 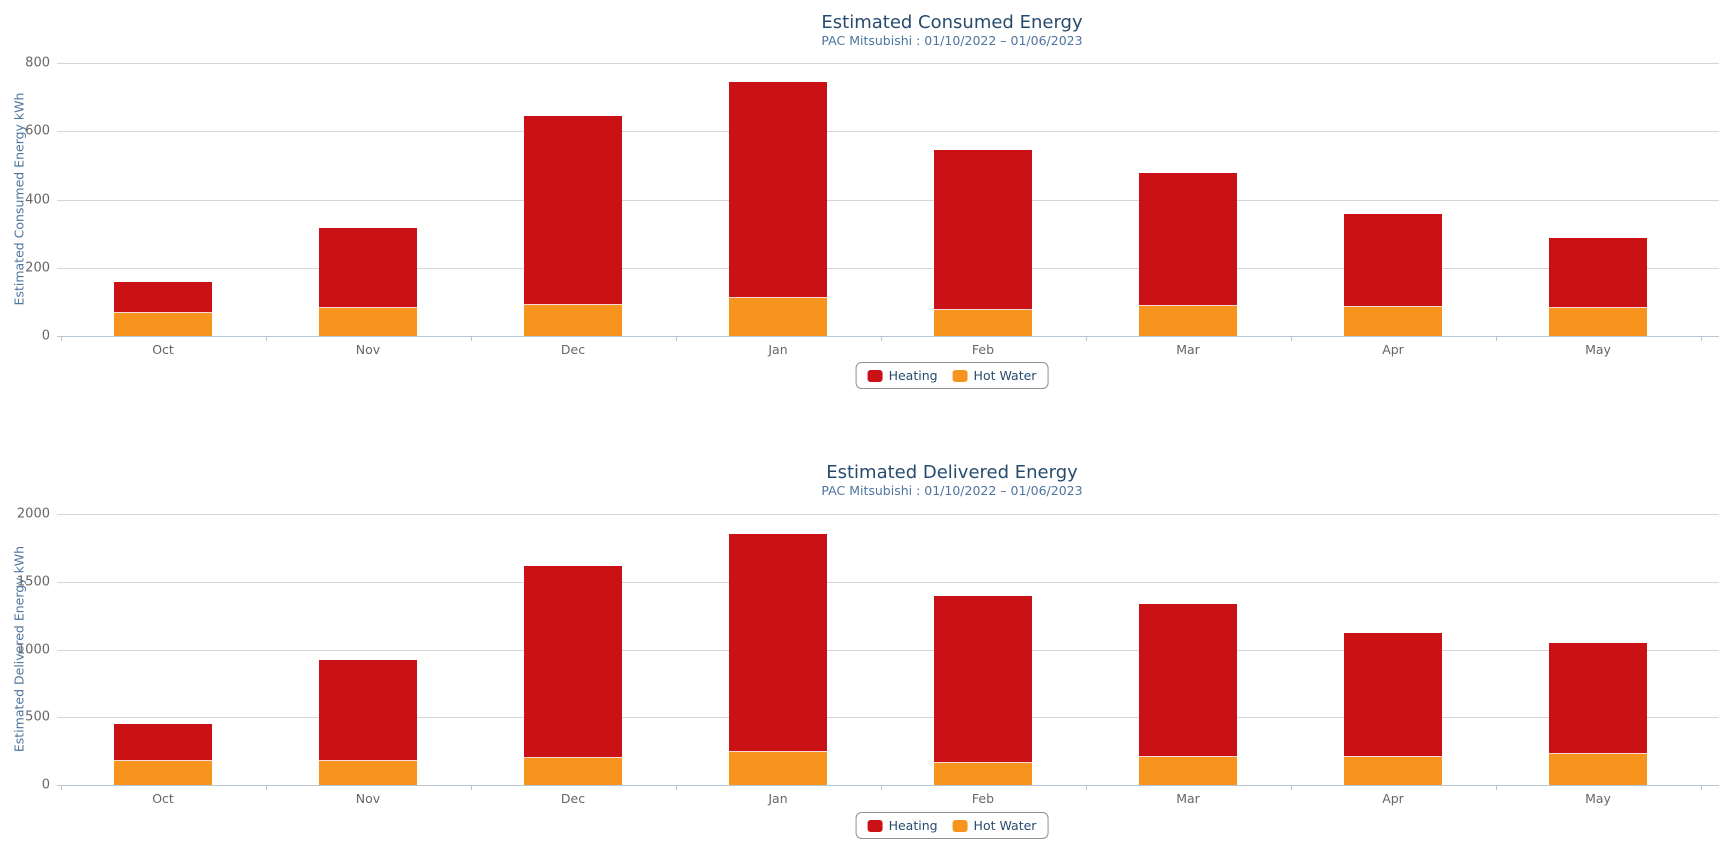 What do you see at coordinates (1188, 798) in the screenshot?
I see `x-axis-label-mar: Mar` at bounding box center [1188, 798].